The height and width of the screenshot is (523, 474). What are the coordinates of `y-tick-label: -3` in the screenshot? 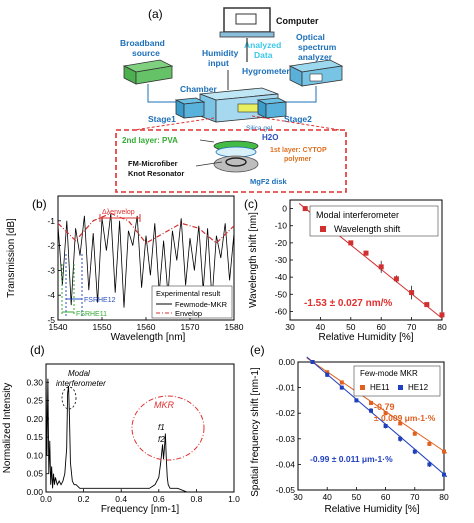 It's located at (51, 270).